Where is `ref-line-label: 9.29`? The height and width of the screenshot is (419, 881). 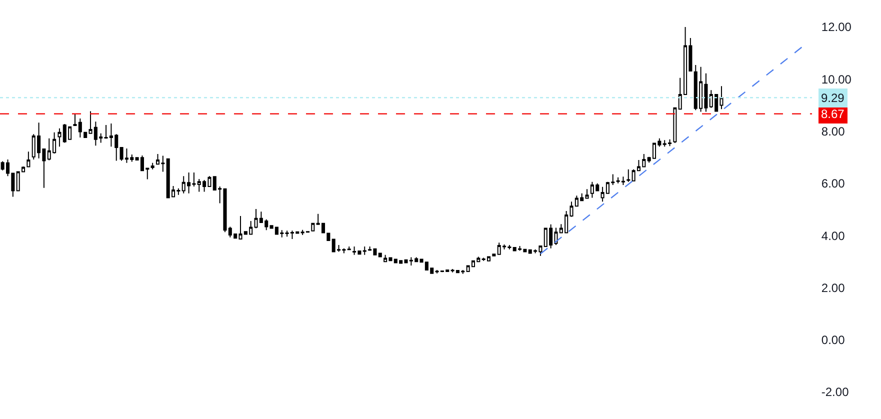
ref-line-label: 9.29 is located at coordinates (833, 98).